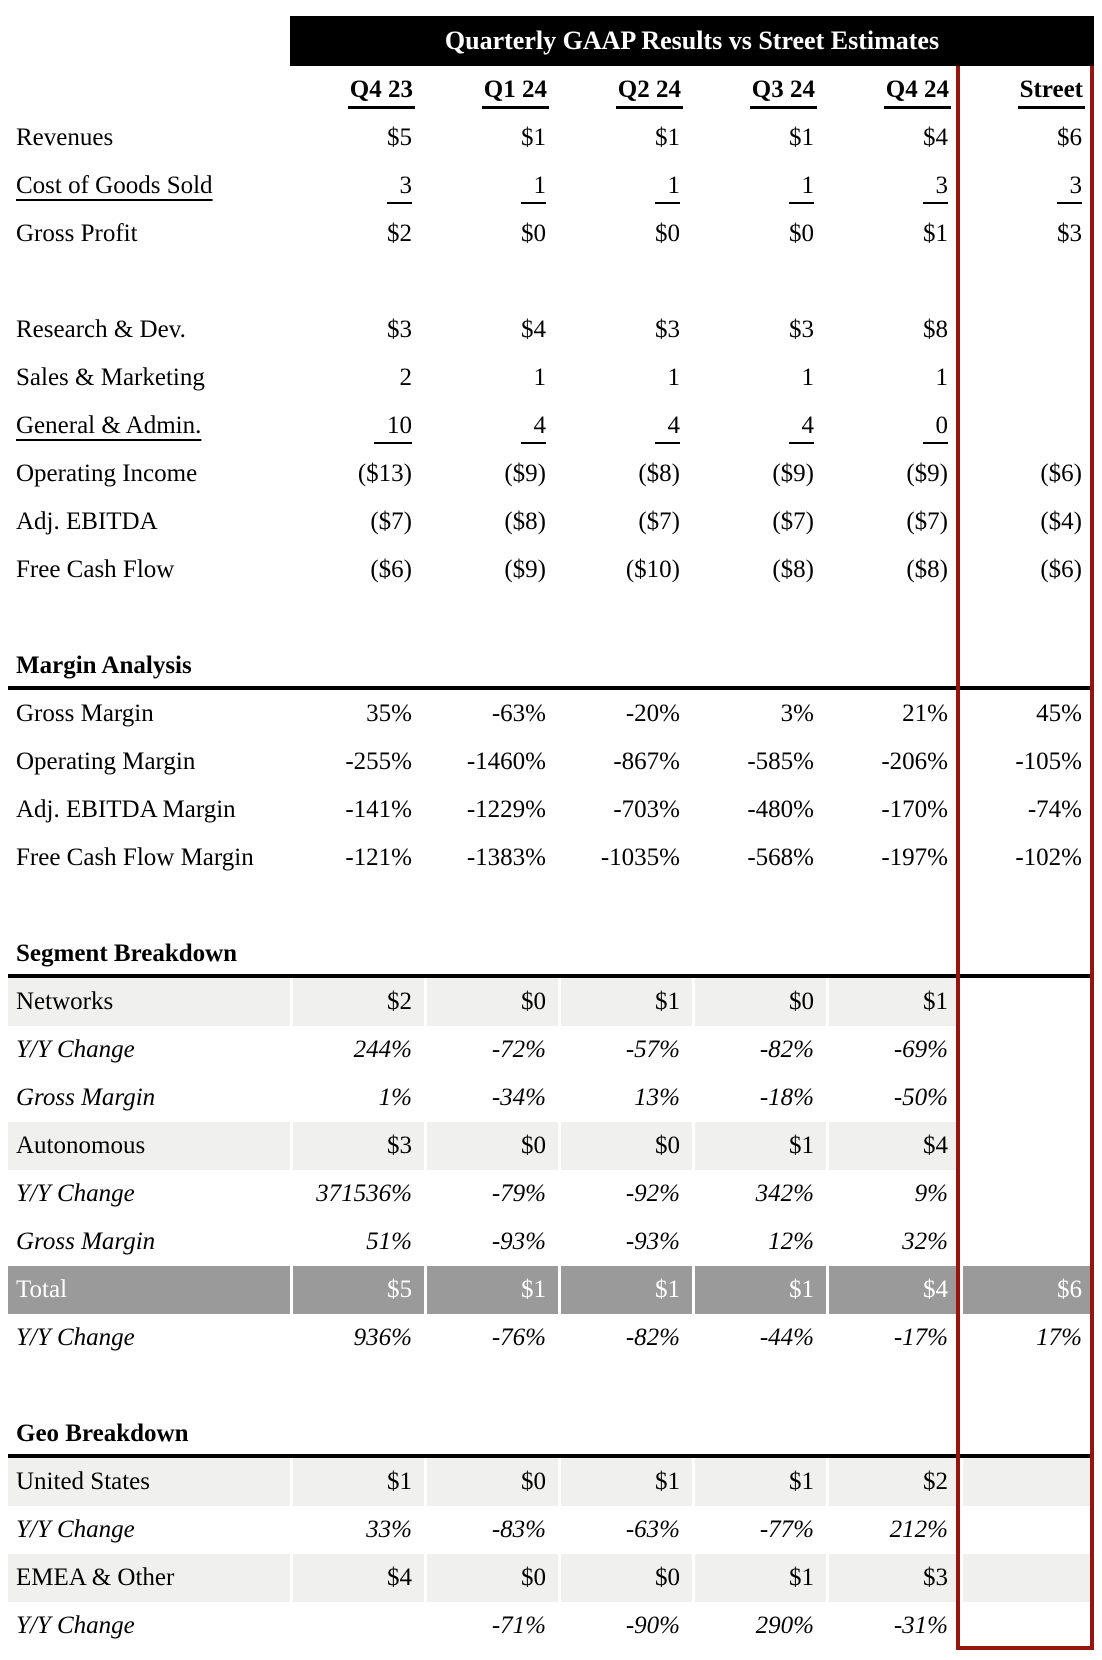  I want to click on value-cell: -197%, so click(893, 858).